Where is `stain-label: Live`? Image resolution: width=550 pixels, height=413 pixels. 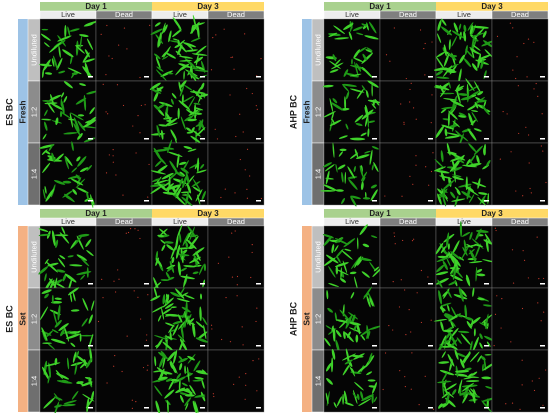
stain-label: Live is located at coordinates (180, 221).